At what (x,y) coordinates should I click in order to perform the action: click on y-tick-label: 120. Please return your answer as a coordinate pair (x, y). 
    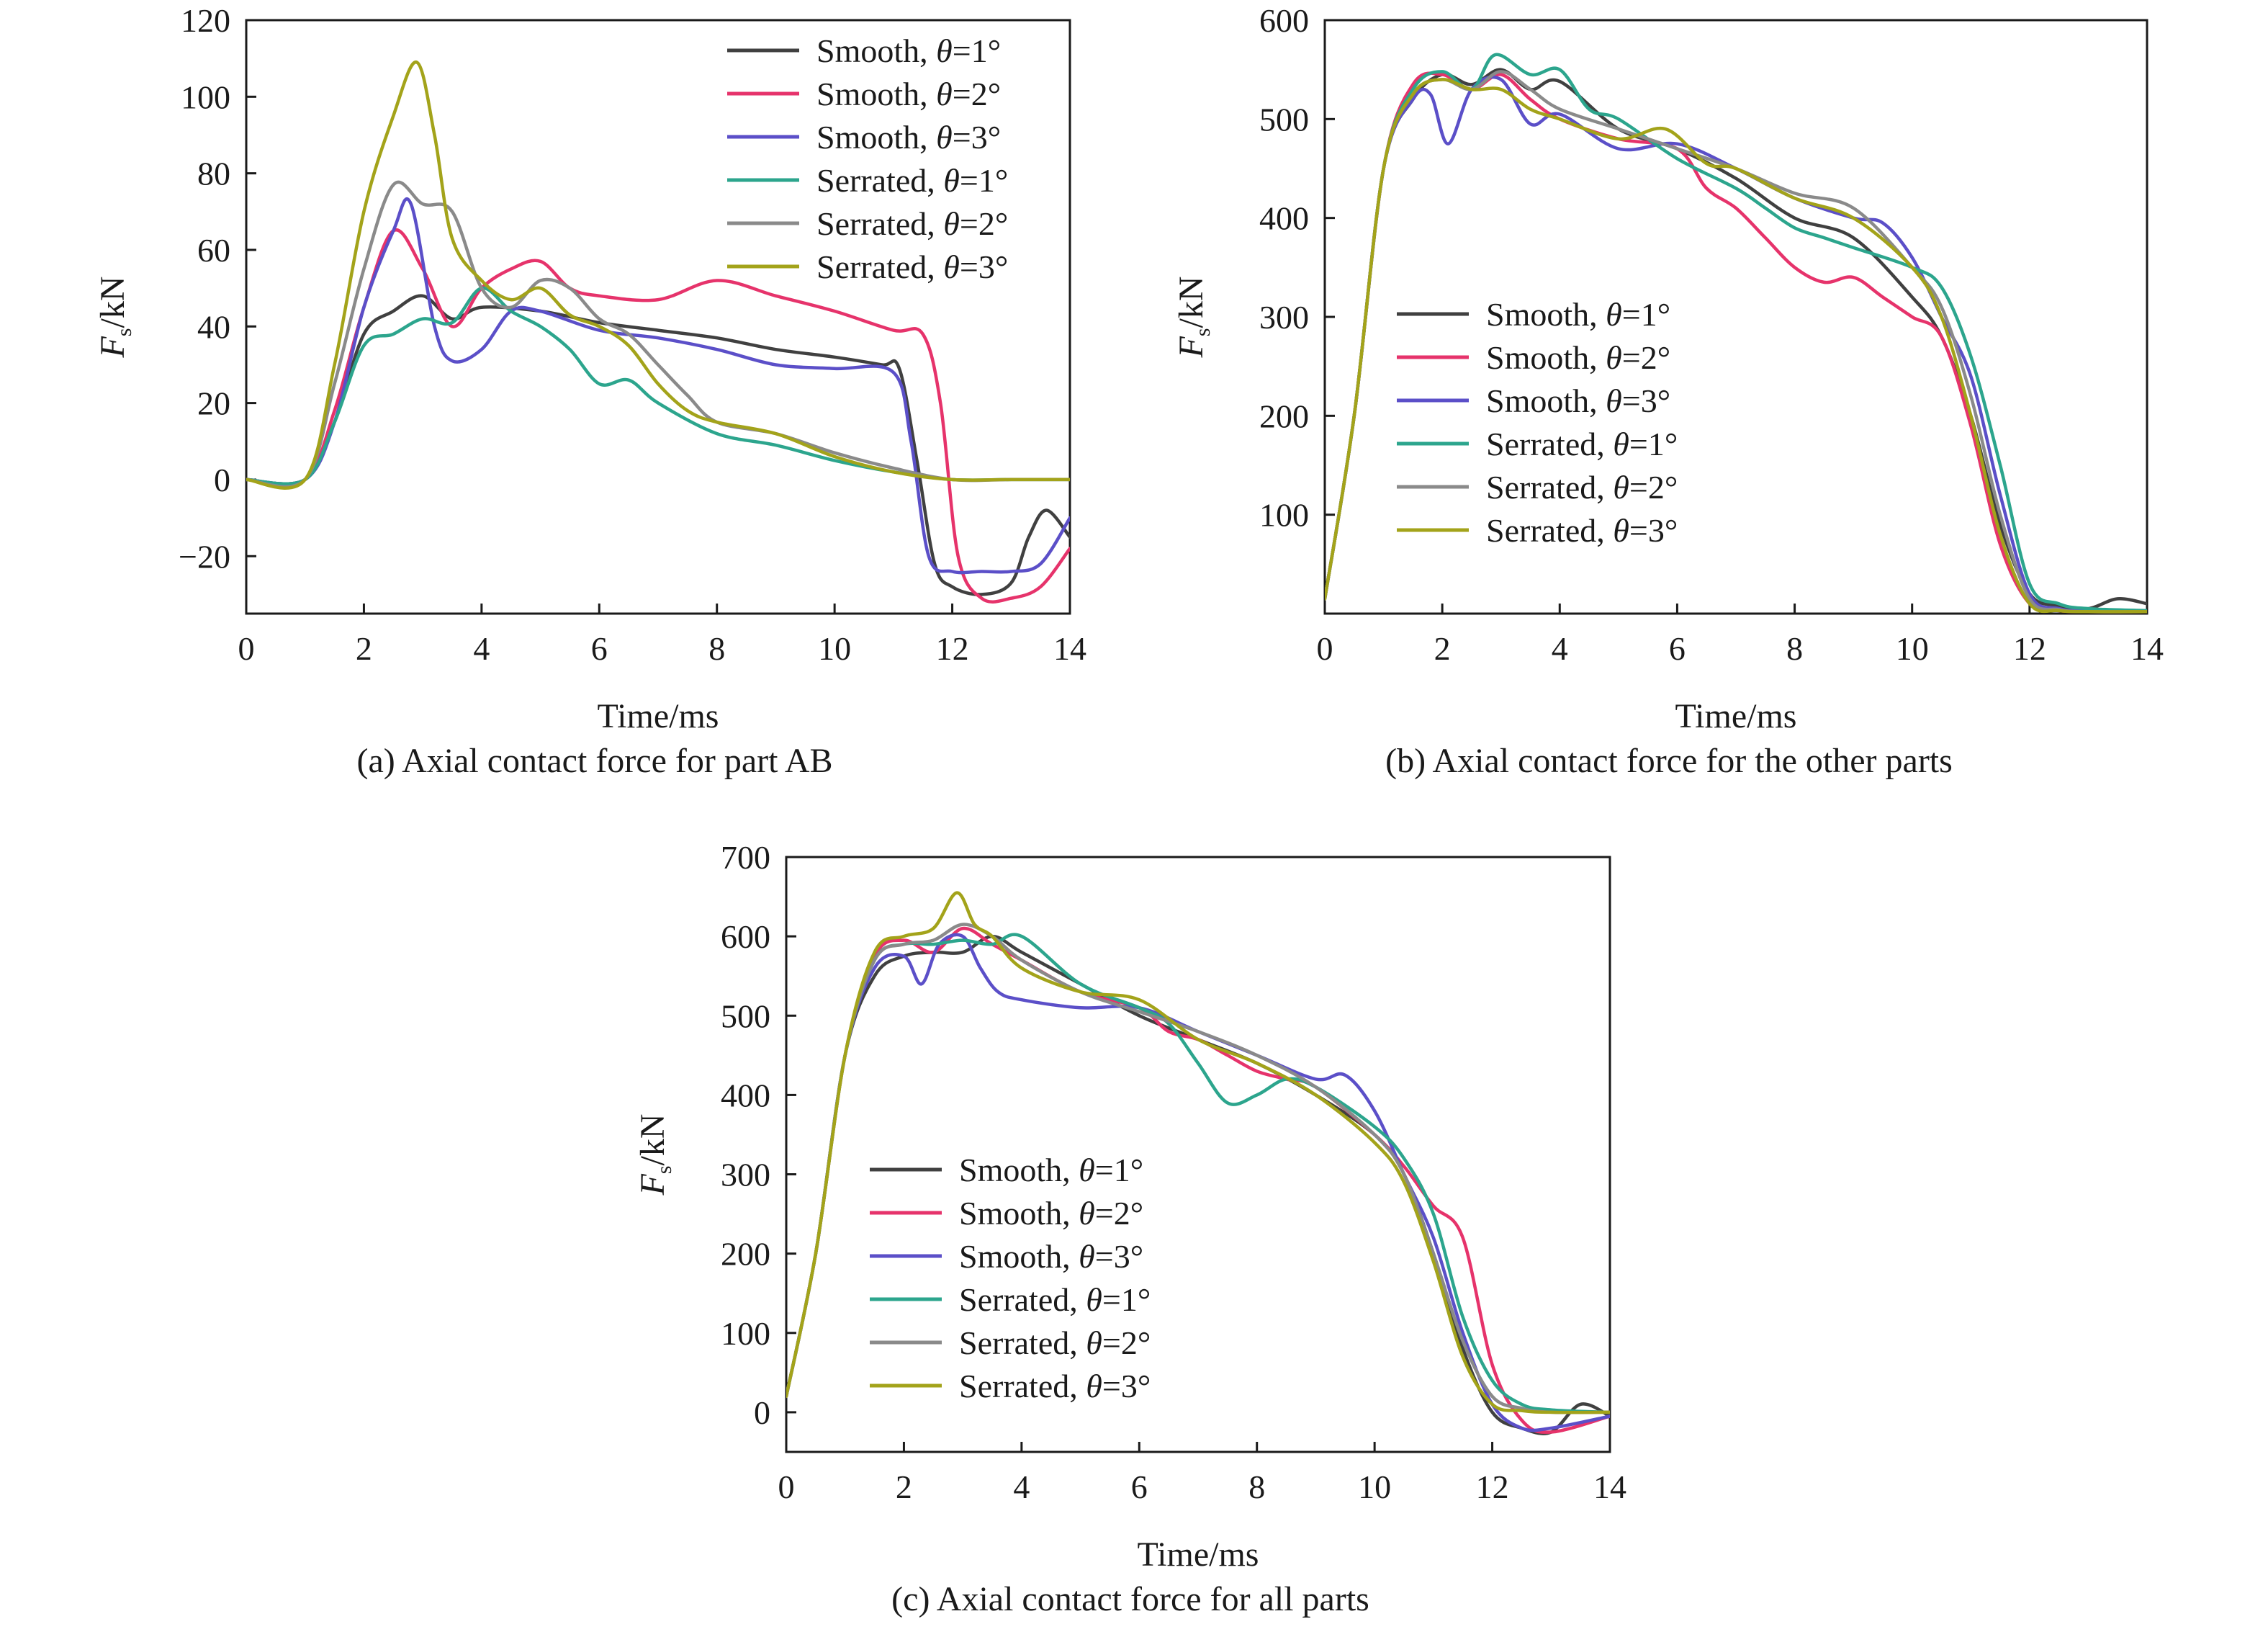
    Looking at the image, I should click on (205, 20).